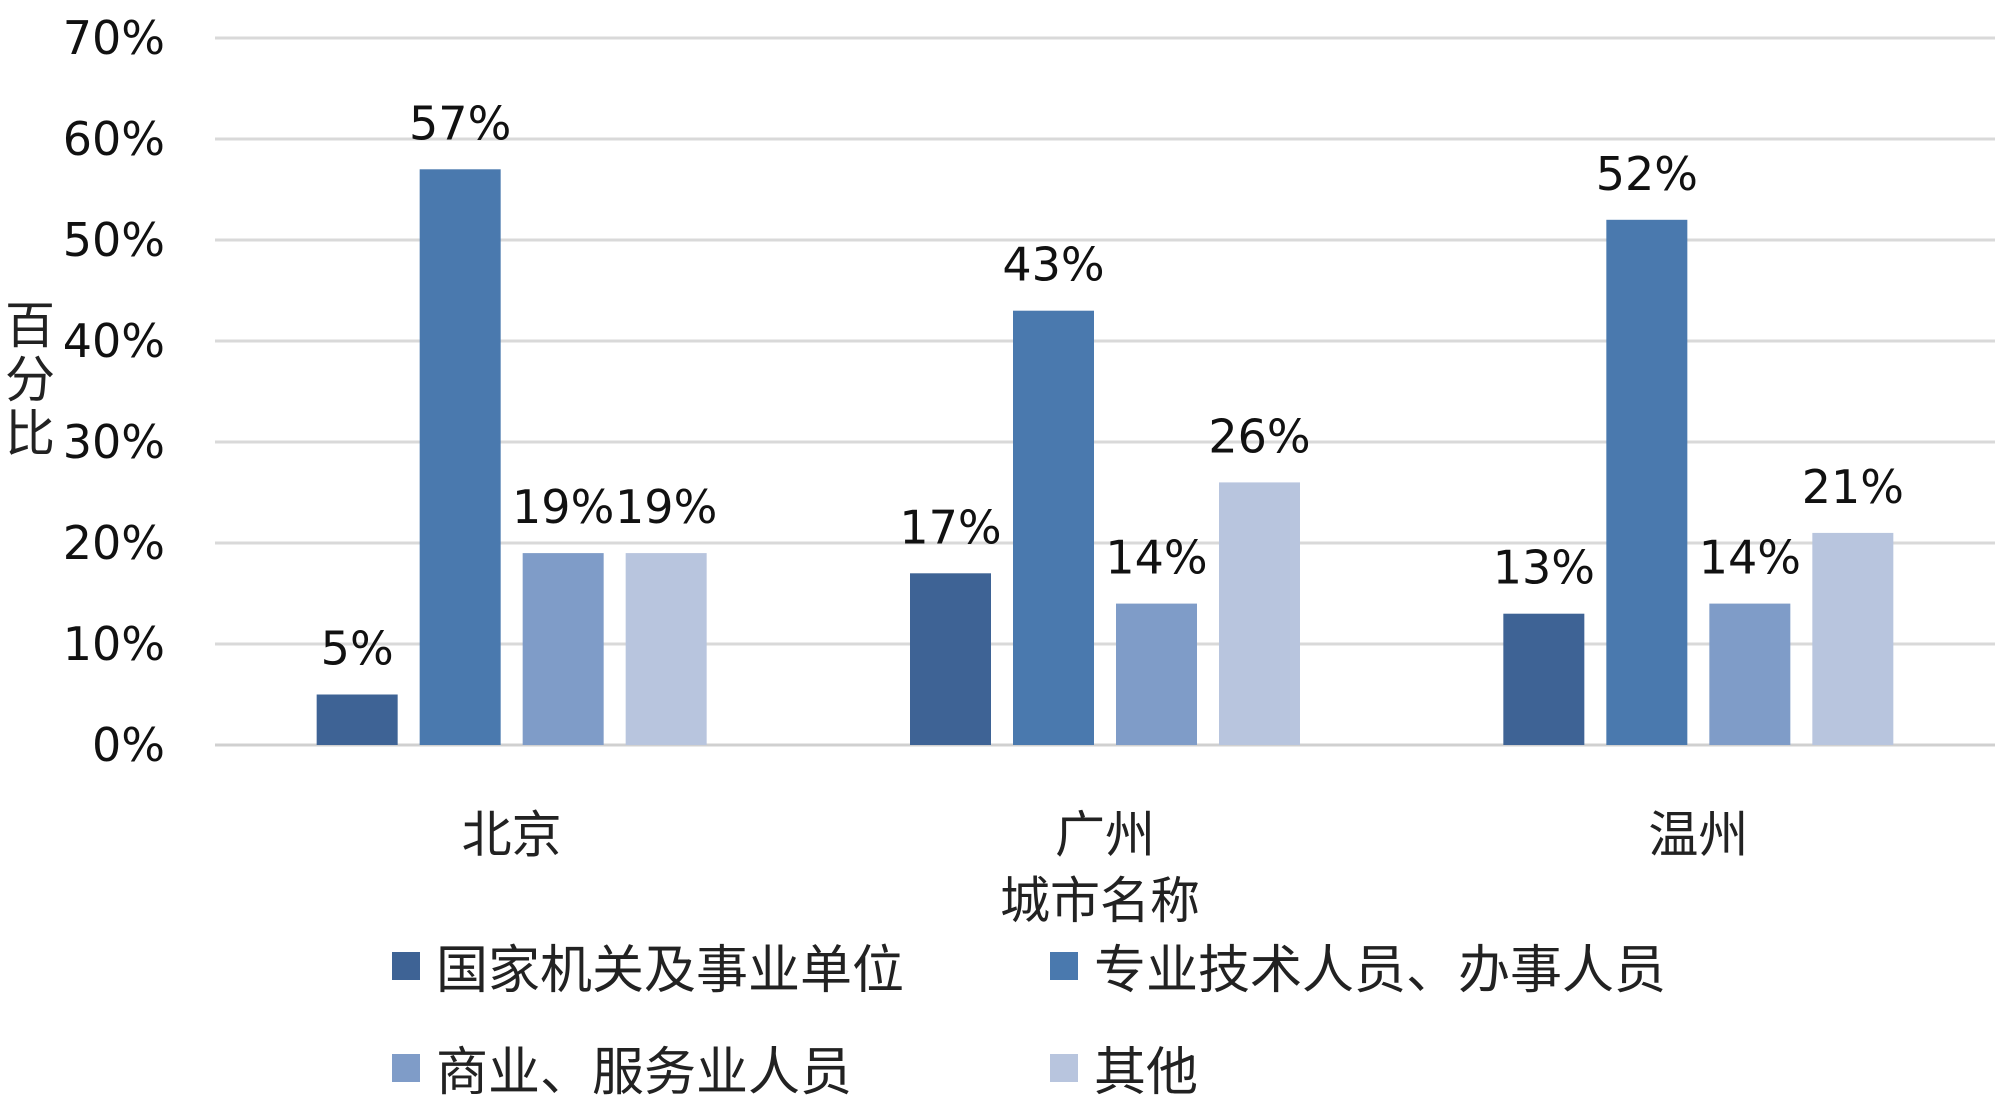 The width and height of the screenshot is (2000, 1120). Describe the element at coordinates (1698, 835) in the screenshot. I see `category-label: 温州` at that location.